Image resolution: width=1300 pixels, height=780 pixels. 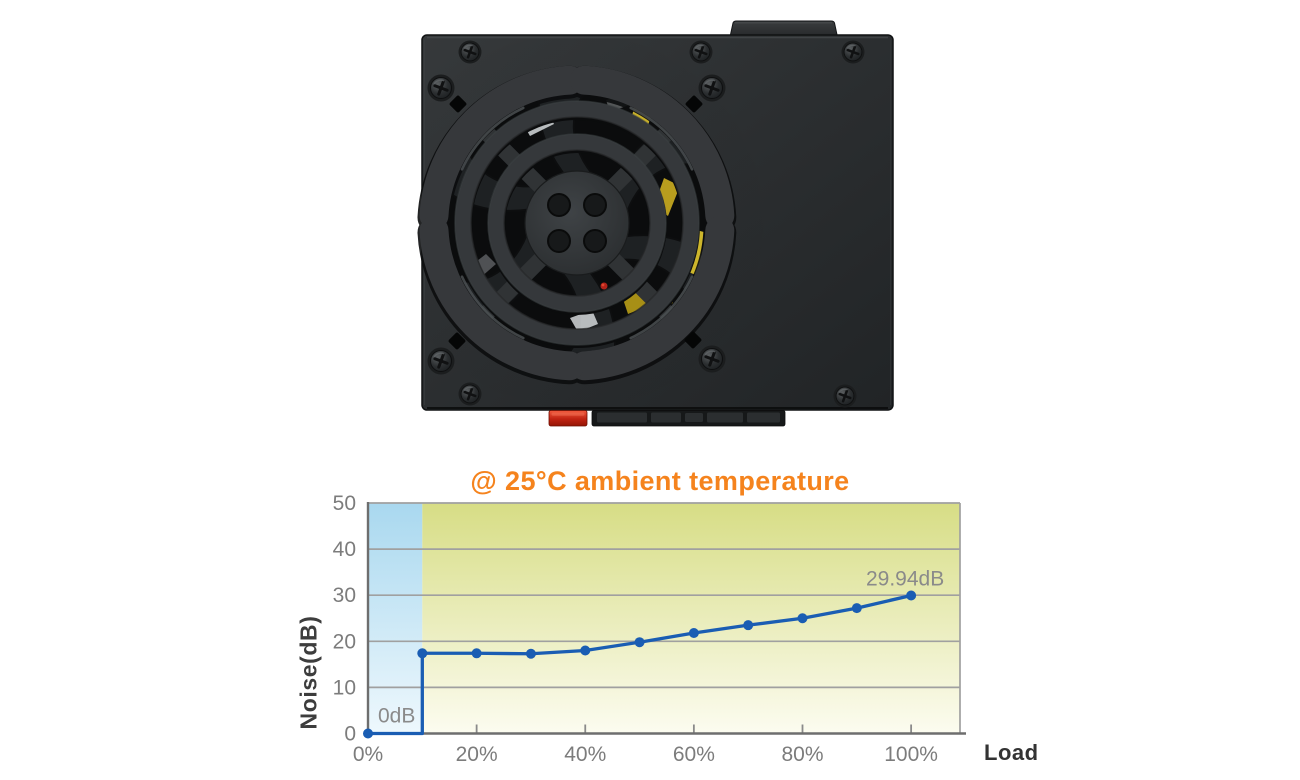 I want to click on x-tick-label: 20%, so click(x=477, y=754).